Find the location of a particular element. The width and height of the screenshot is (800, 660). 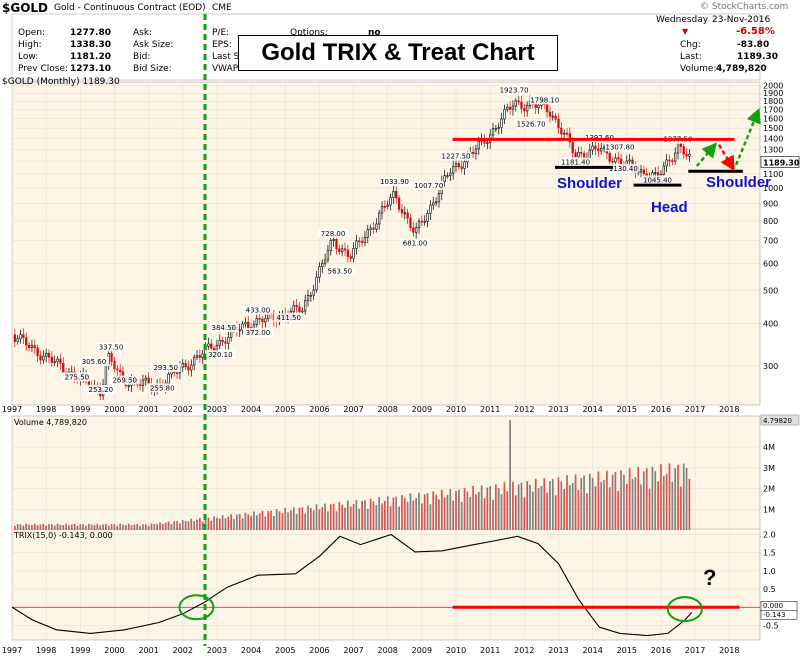

volume-badge is located at coordinates (780, 420).